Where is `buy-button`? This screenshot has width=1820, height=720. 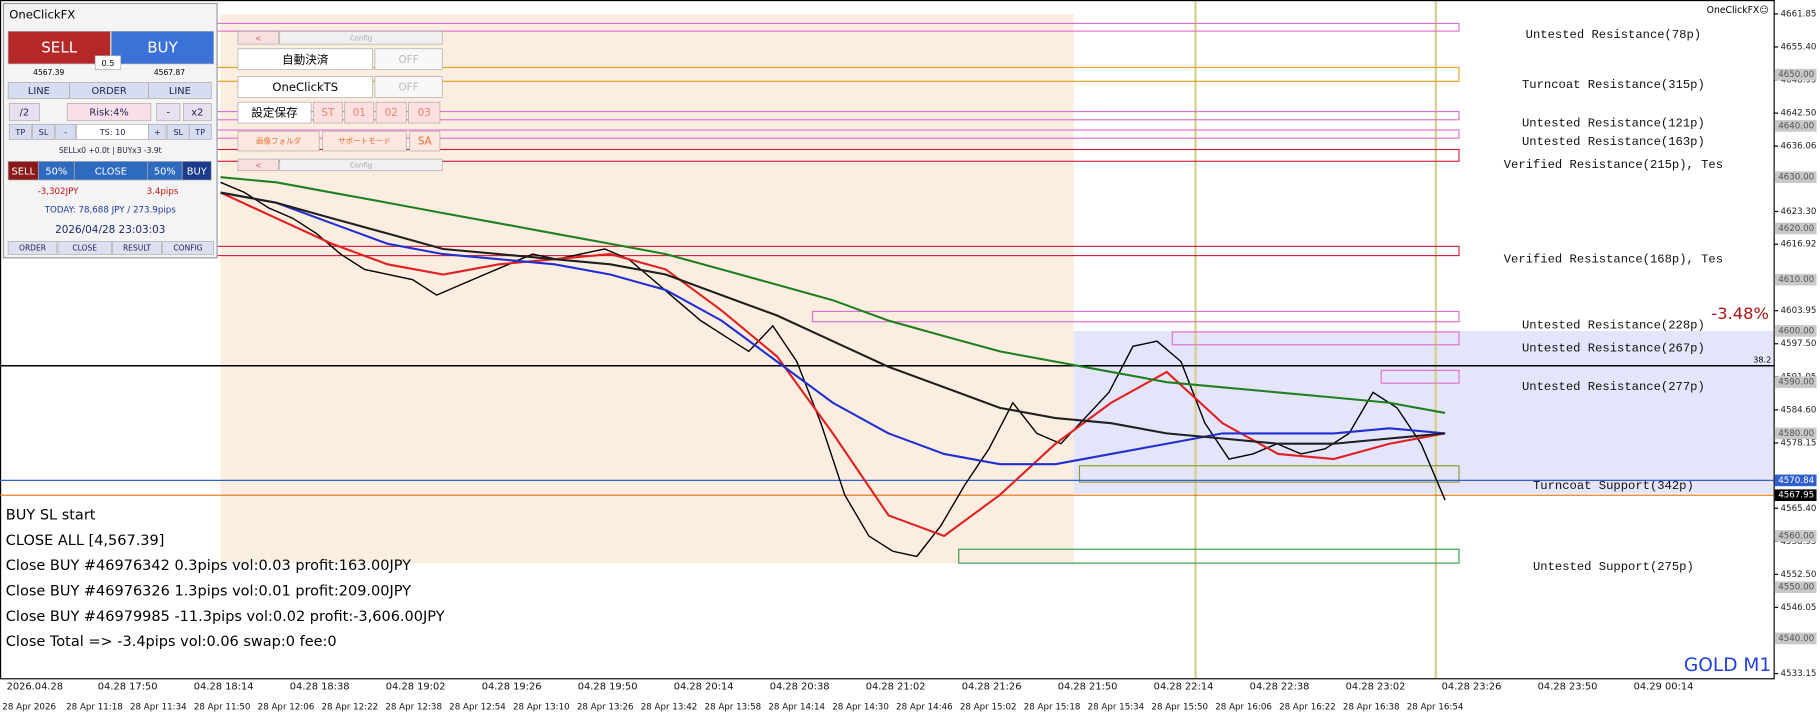
buy-button is located at coordinates (162, 48).